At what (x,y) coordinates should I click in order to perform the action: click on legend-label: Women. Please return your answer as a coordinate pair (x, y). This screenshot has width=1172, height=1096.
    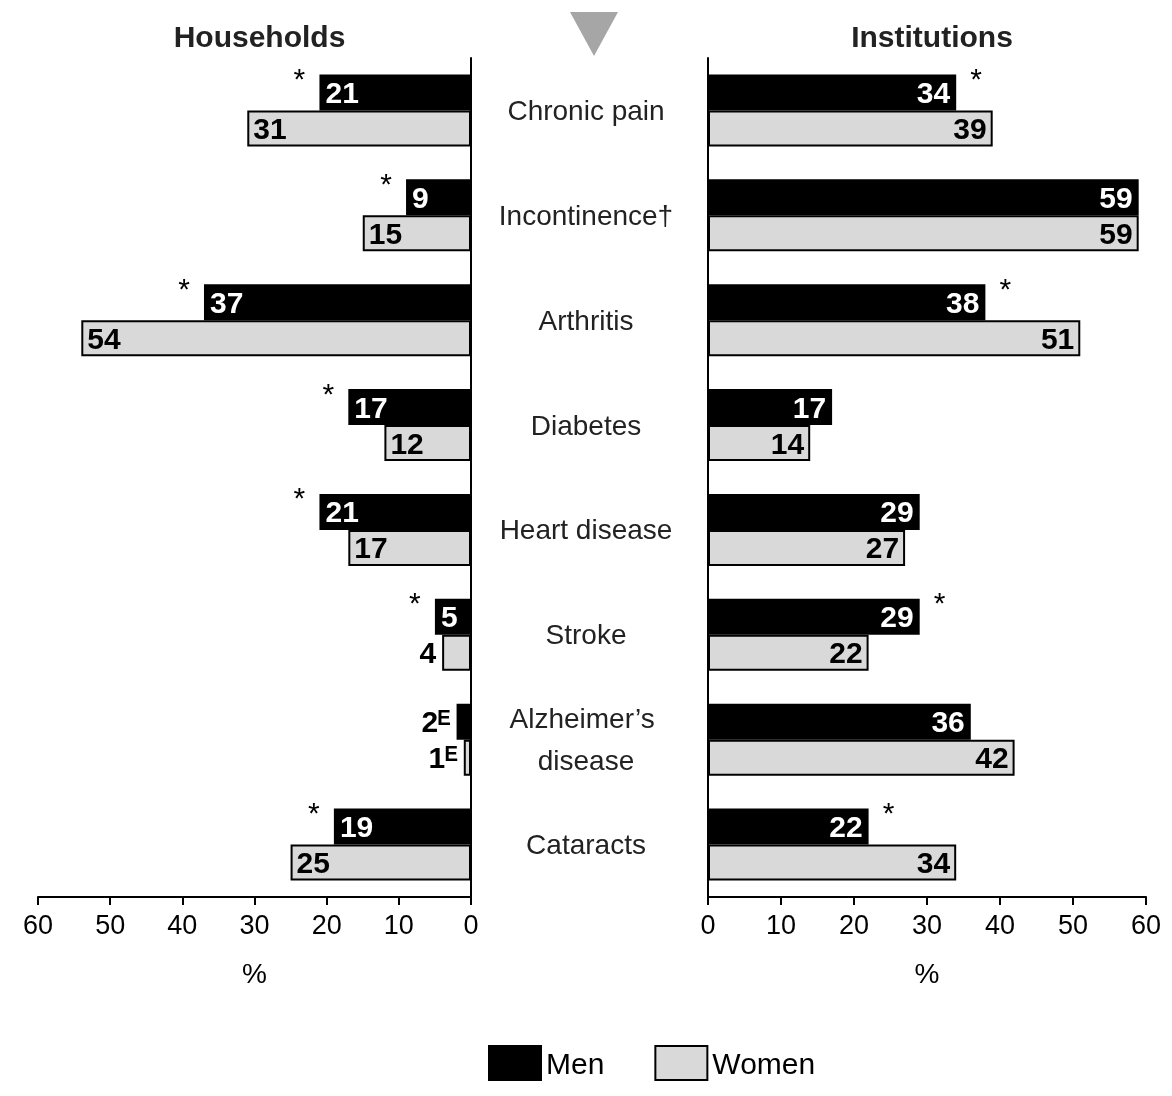
    Looking at the image, I should click on (764, 1063).